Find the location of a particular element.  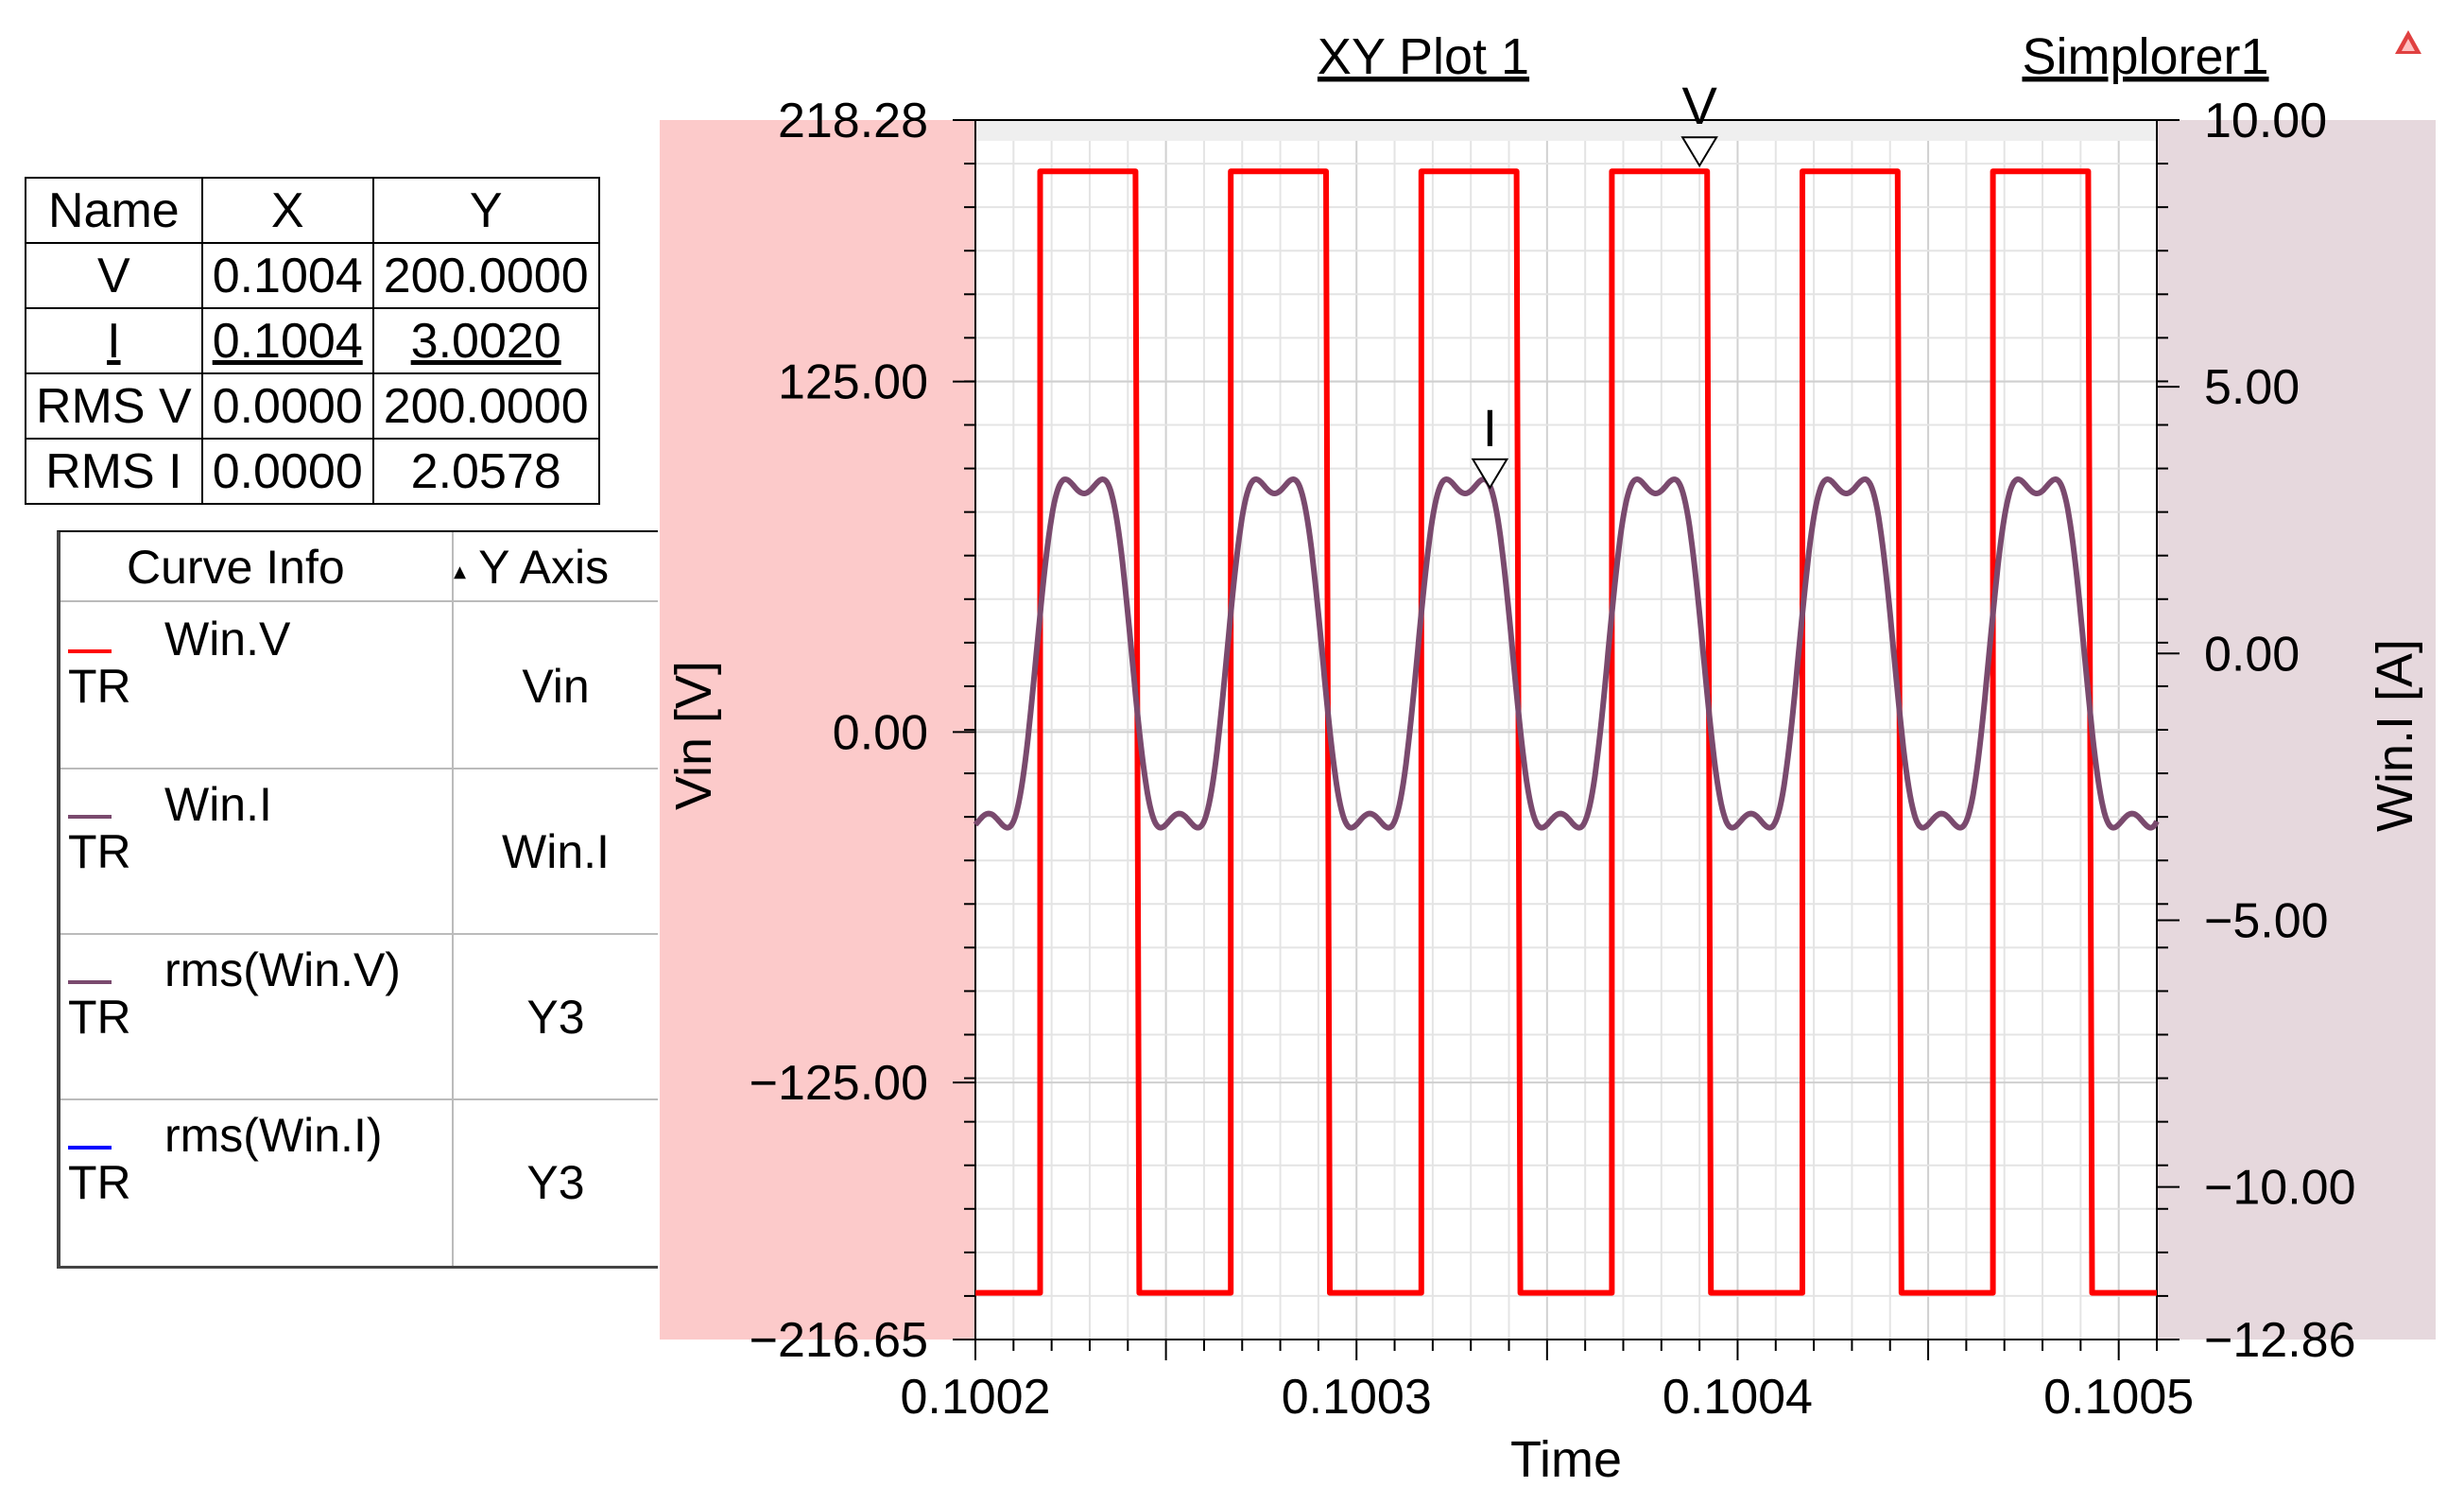

marker-col-name: Name is located at coordinates (114, 211).